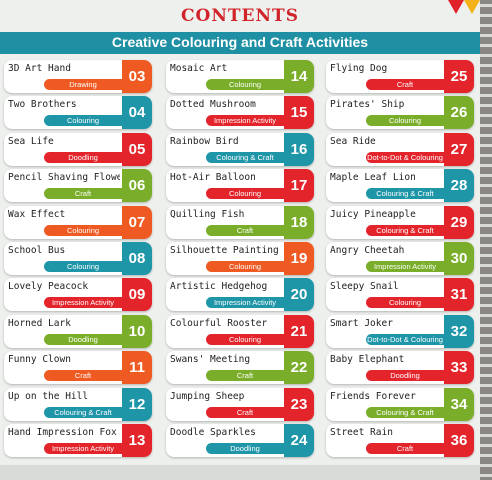 This screenshot has height=480, width=492. Describe the element at coordinates (78, 368) in the screenshot. I see `contents-entry: Funny Clown Craft 11` at that location.